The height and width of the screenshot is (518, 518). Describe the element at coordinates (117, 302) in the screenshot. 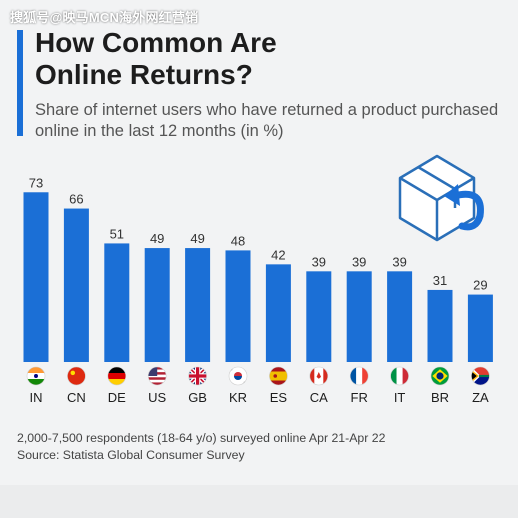

I see `bar-de` at that location.